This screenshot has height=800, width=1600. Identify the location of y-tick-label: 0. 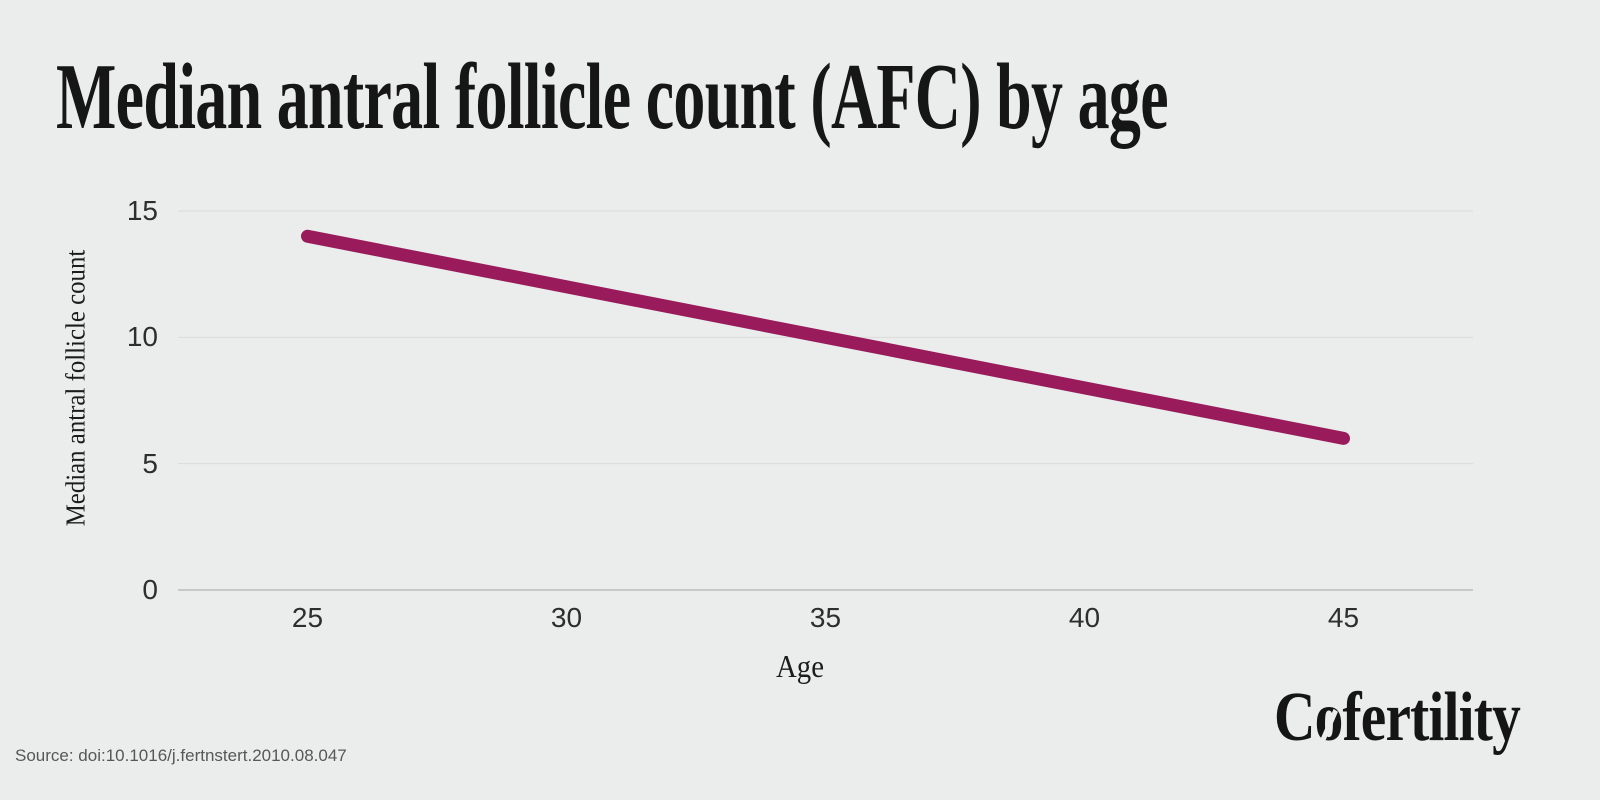
(150, 589).